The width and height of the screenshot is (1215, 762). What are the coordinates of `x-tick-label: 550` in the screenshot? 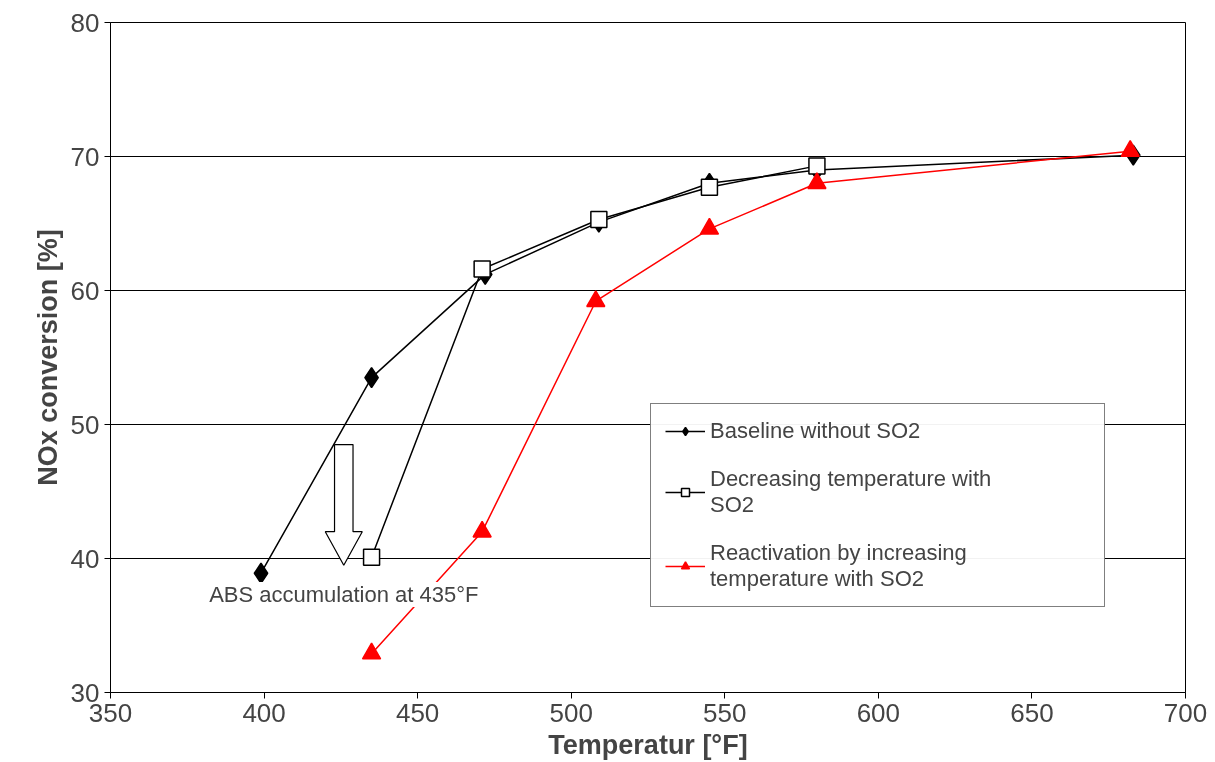 It's located at (725, 712).